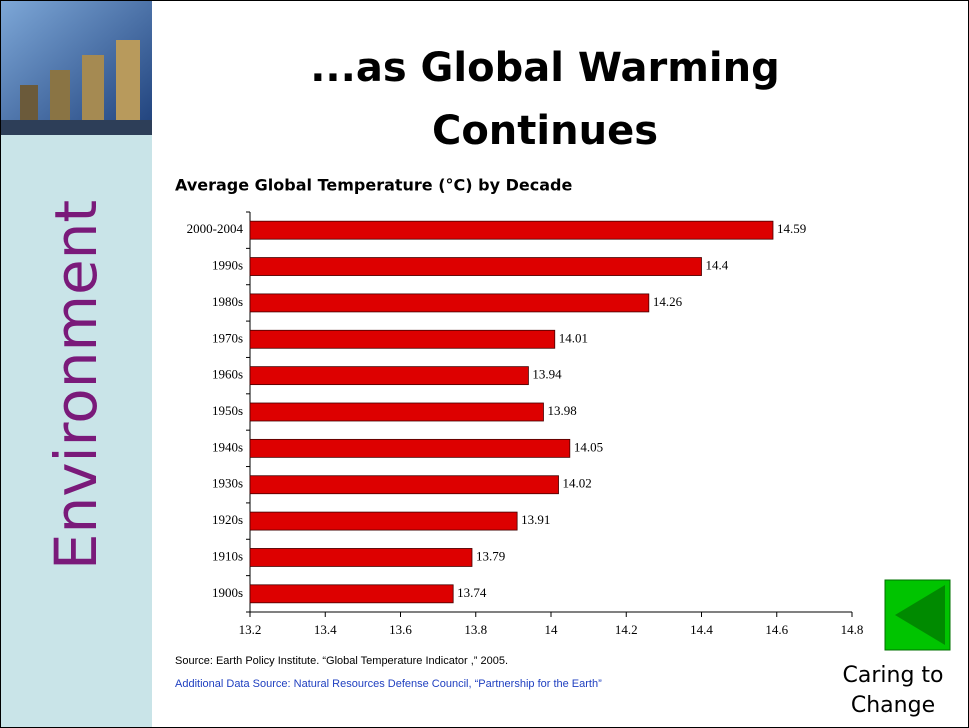 This screenshot has height=728, width=969. What do you see at coordinates (588, 446) in the screenshot?
I see `value-label: 14.05` at bounding box center [588, 446].